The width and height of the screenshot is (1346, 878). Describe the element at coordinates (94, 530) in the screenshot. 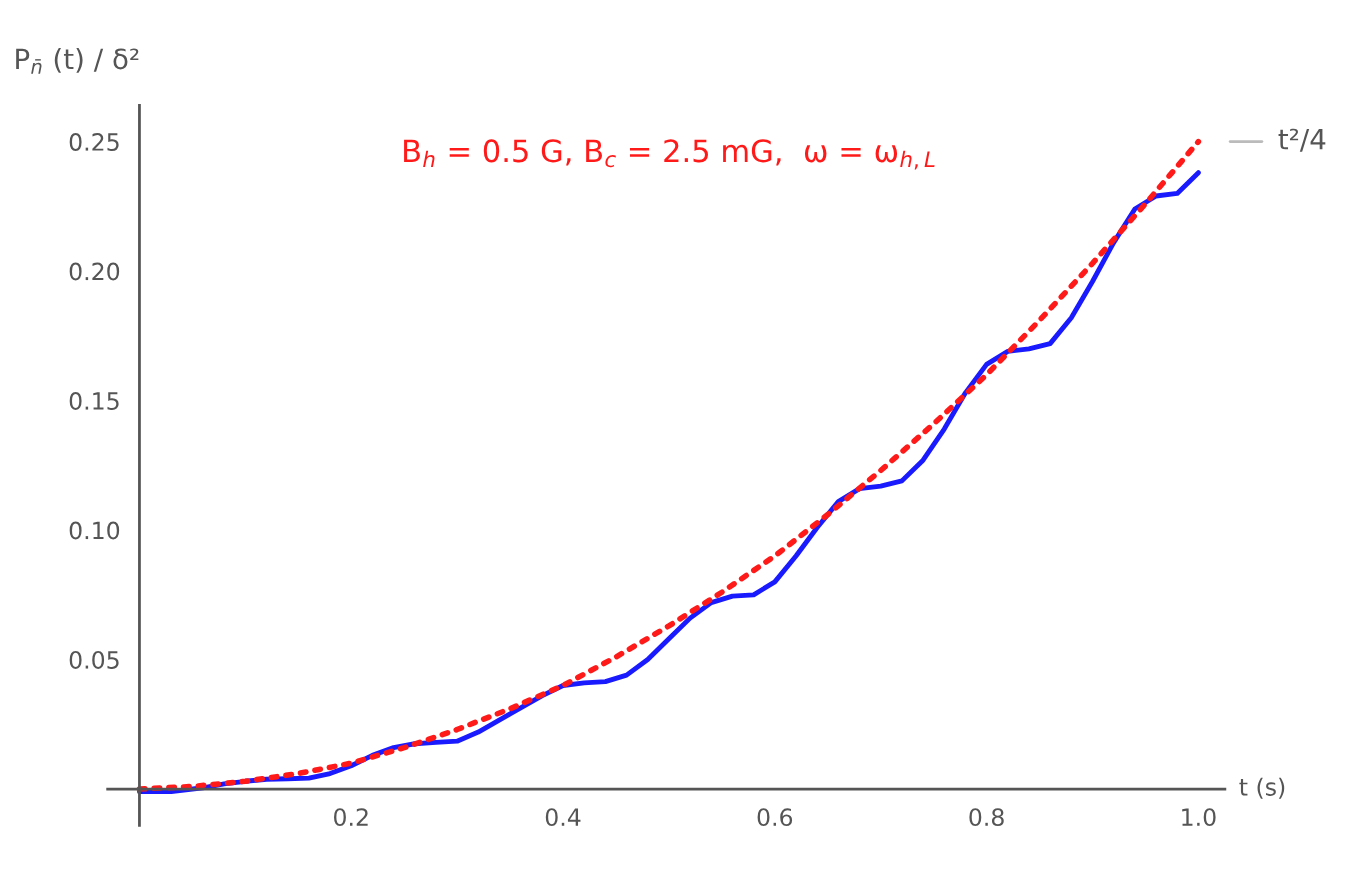

I see `y-tick-label: 0.10` at that location.